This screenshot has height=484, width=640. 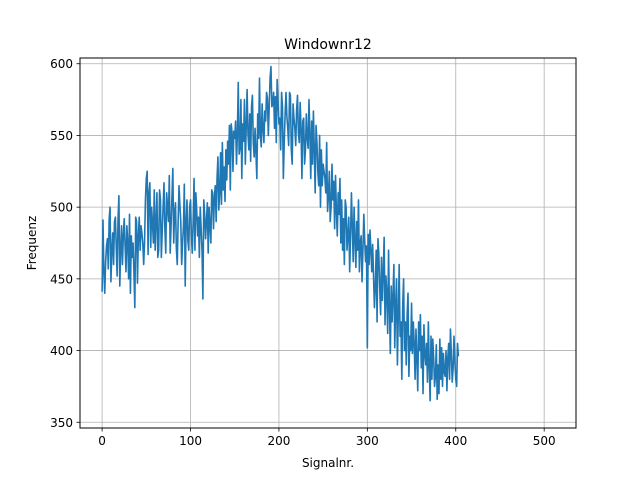 I want to click on x-tick-label: 300, so click(x=367, y=441).